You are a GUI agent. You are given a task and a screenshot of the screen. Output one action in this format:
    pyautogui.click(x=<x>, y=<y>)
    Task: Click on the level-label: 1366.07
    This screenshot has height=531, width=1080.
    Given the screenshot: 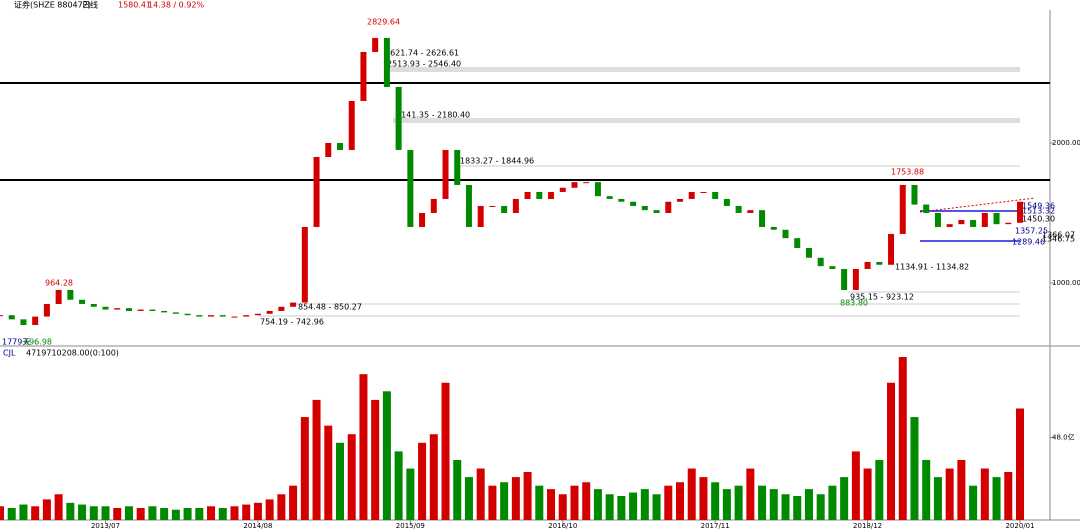 What is the action you would take?
    pyautogui.click(x=1058, y=235)
    